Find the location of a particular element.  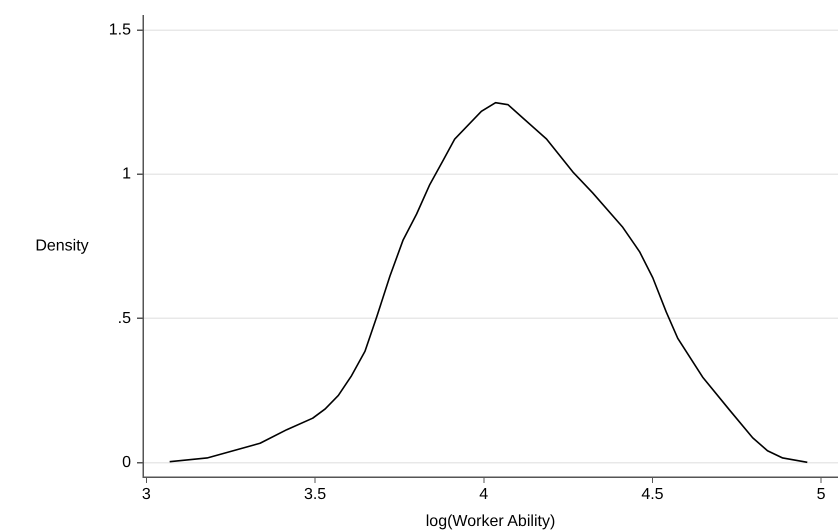

y-tick-label: 0 is located at coordinates (127, 462).